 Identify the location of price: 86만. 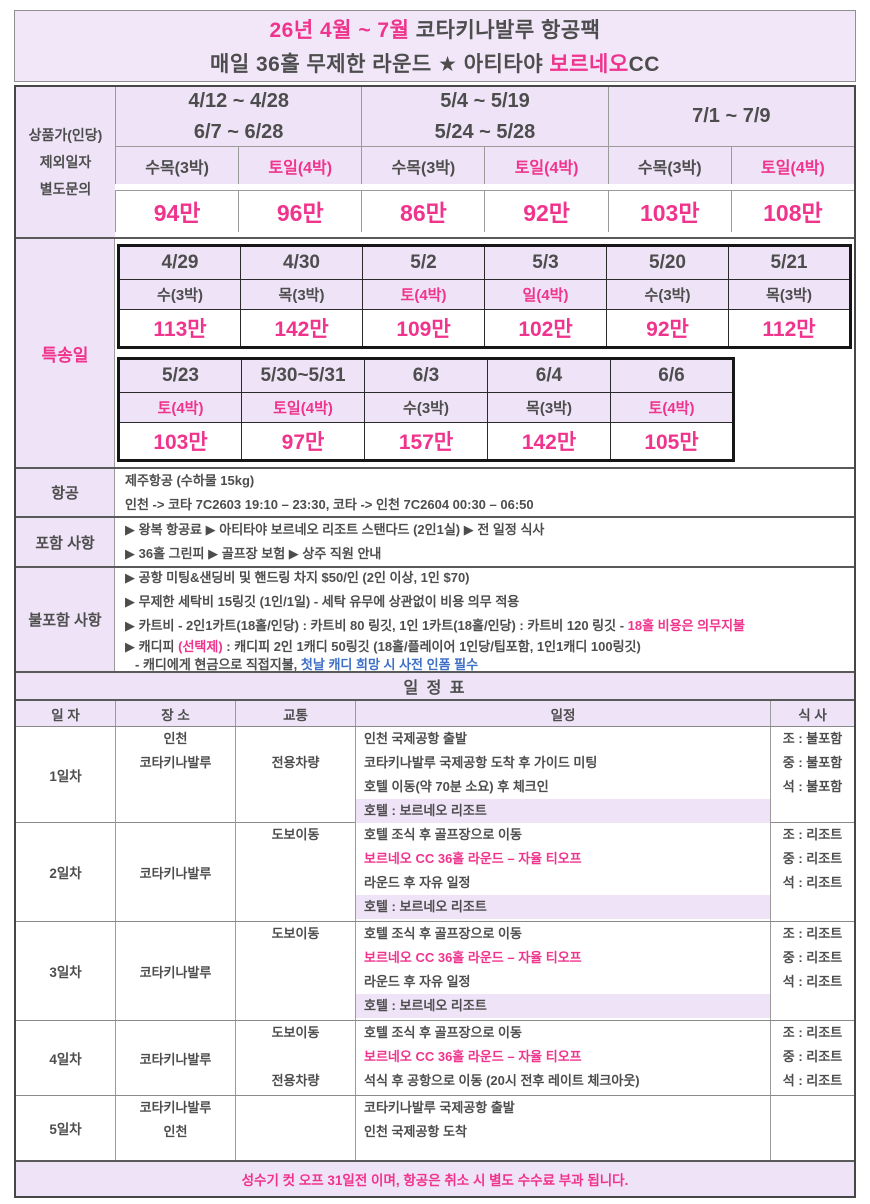
(423, 210).